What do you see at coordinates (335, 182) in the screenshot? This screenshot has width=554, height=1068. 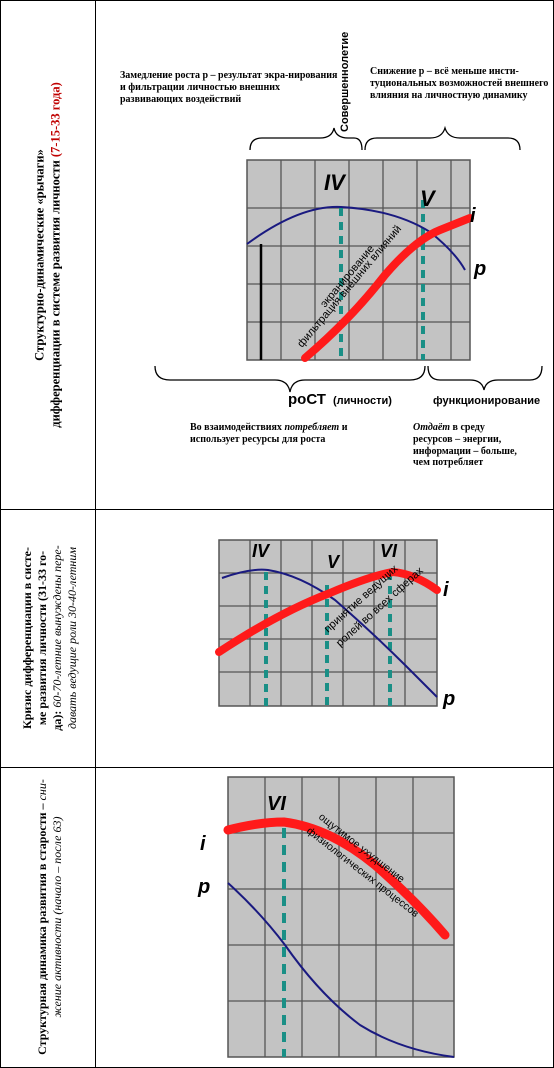 I see `row1-phase-iv: IV` at bounding box center [335, 182].